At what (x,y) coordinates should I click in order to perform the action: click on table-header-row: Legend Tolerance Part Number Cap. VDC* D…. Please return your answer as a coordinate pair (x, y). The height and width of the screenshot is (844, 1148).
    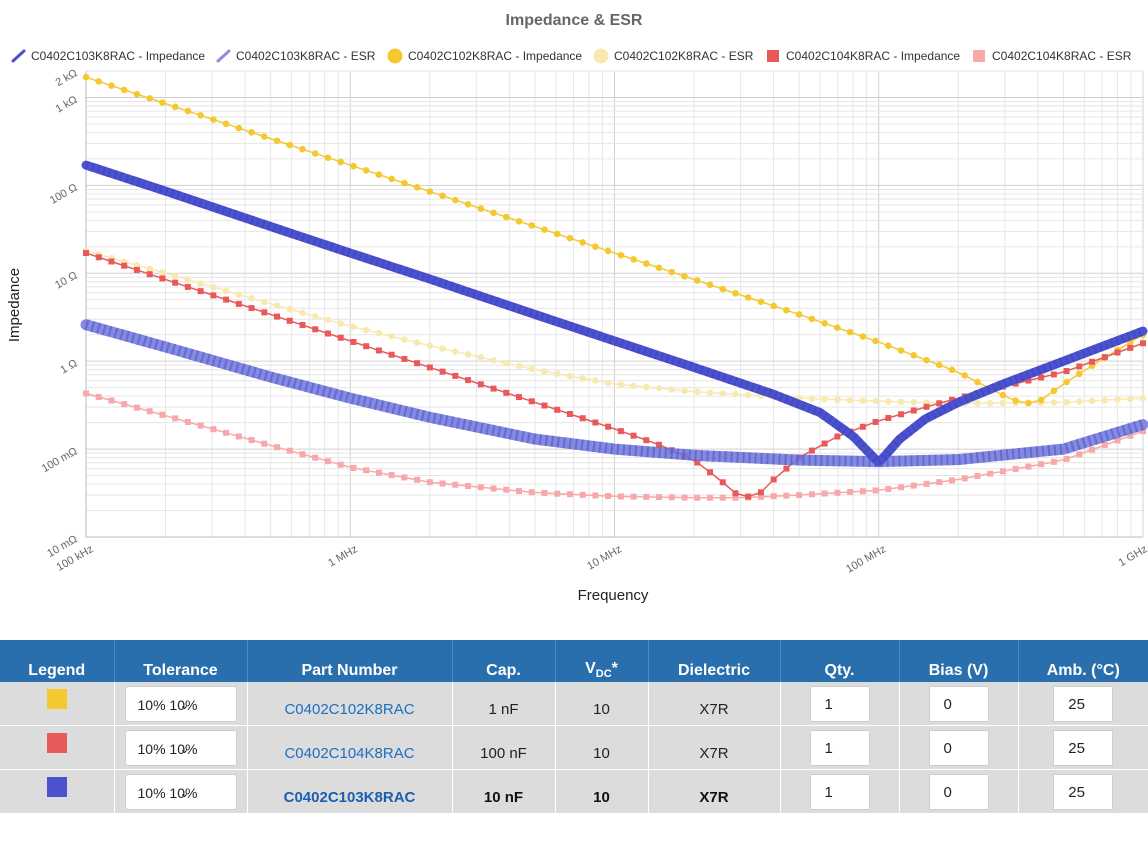
    Looking at the image, I should click on (574, 661).